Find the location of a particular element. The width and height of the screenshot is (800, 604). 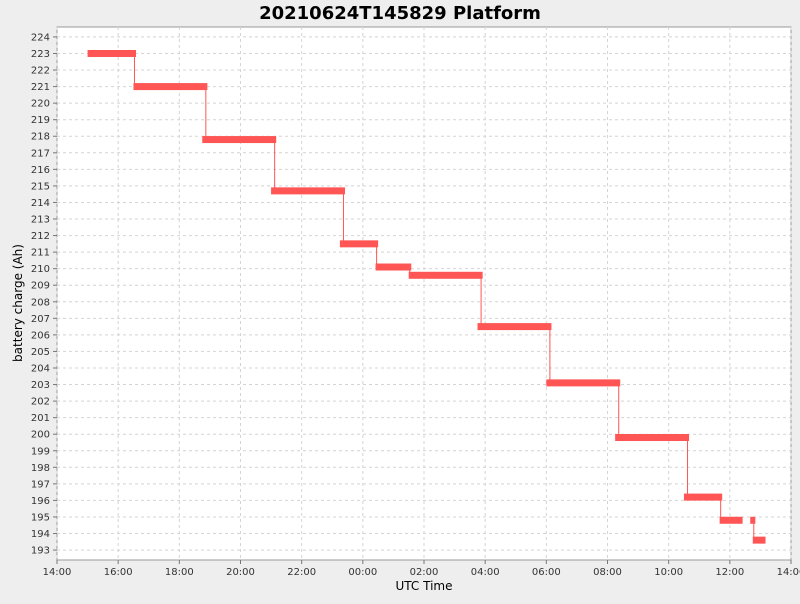

y-tick-label: 224 is located at coordinates (40, 37).